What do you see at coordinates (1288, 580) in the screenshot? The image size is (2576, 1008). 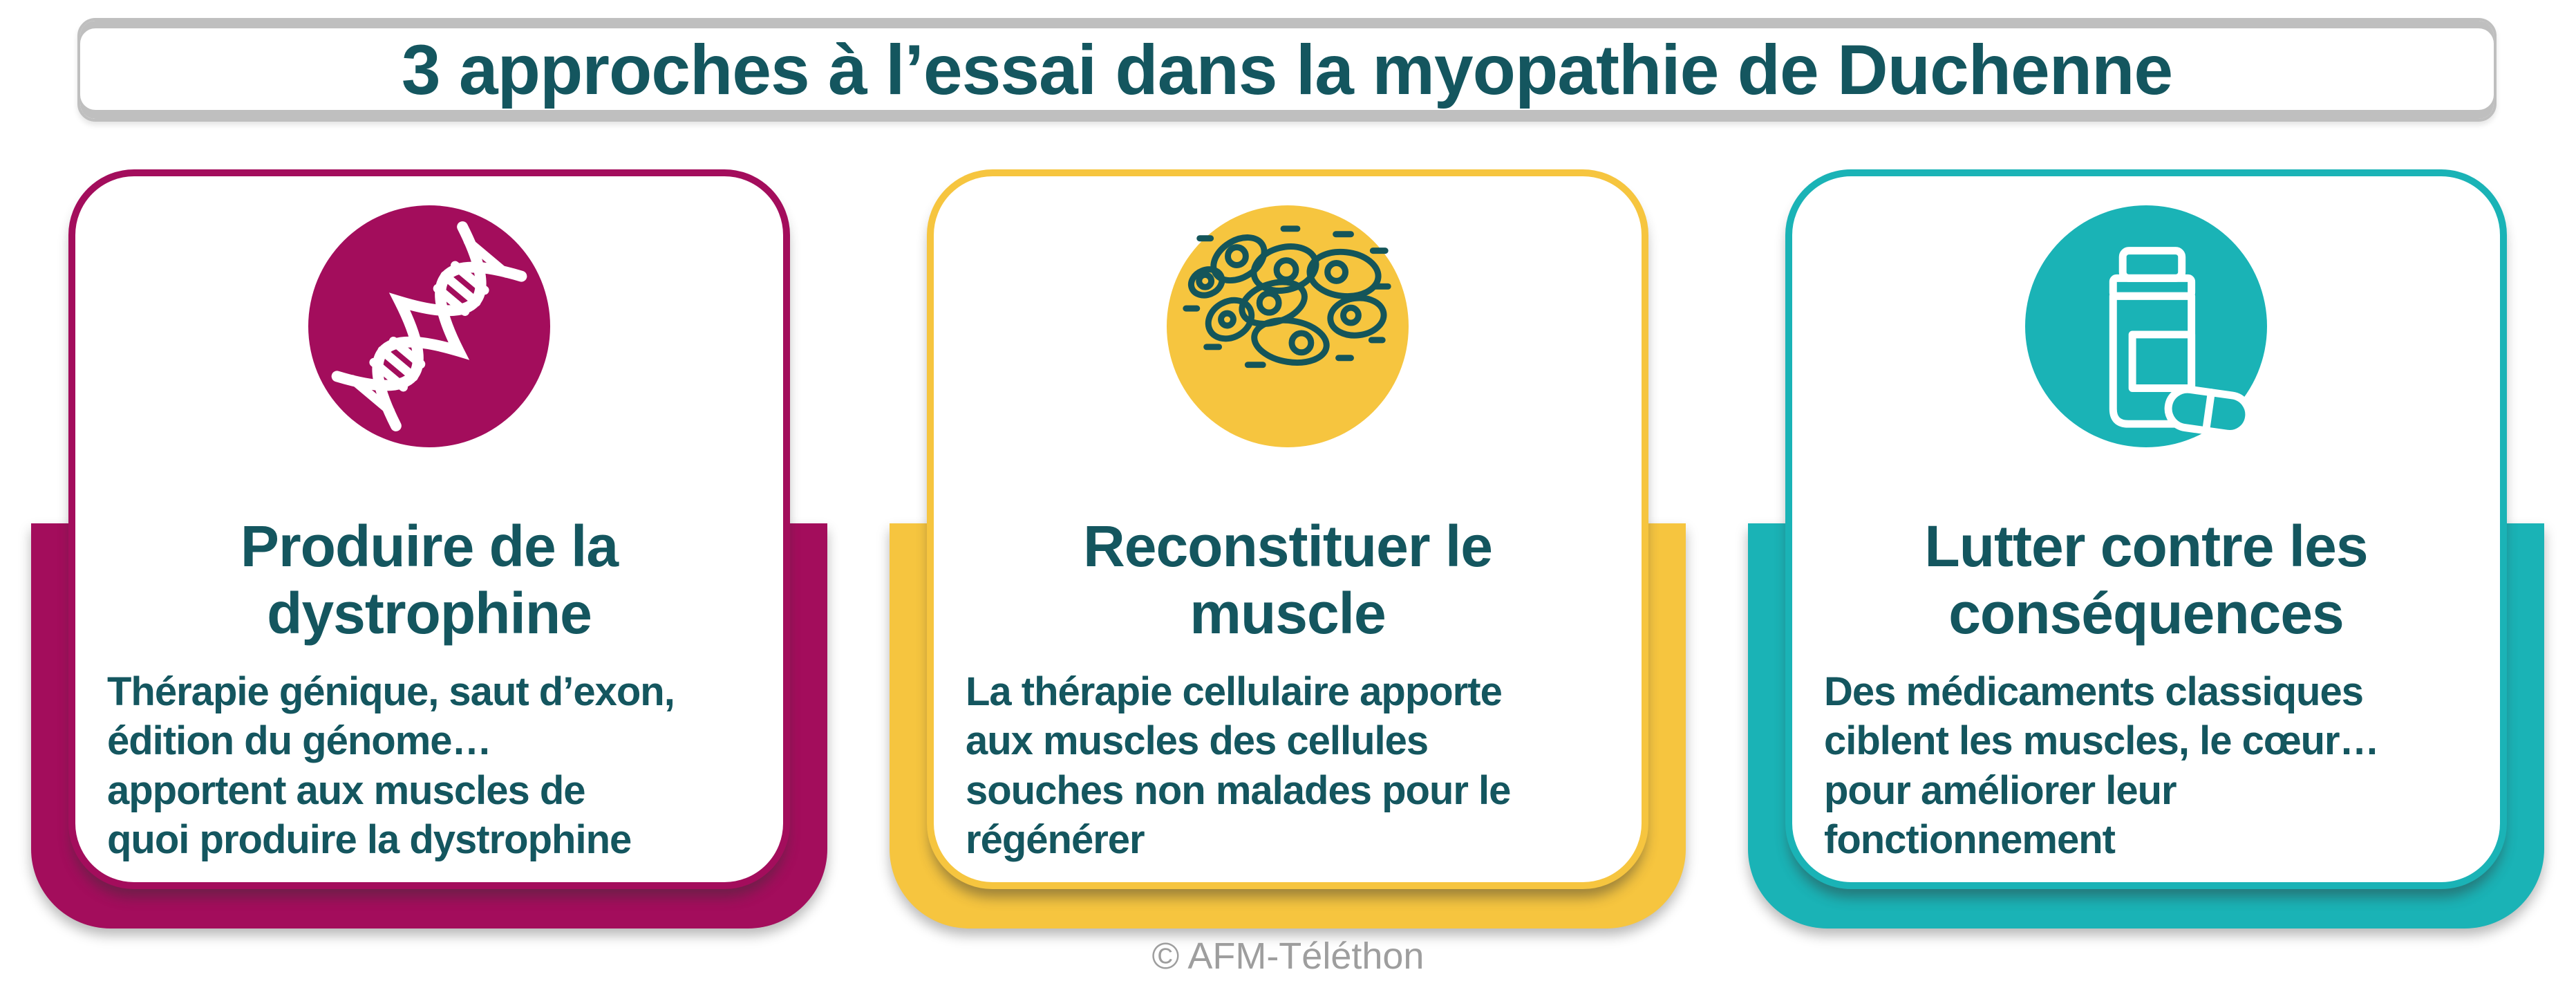 I see `card-title: Reconstituer le muscle` at bounding box center [1288, 580].